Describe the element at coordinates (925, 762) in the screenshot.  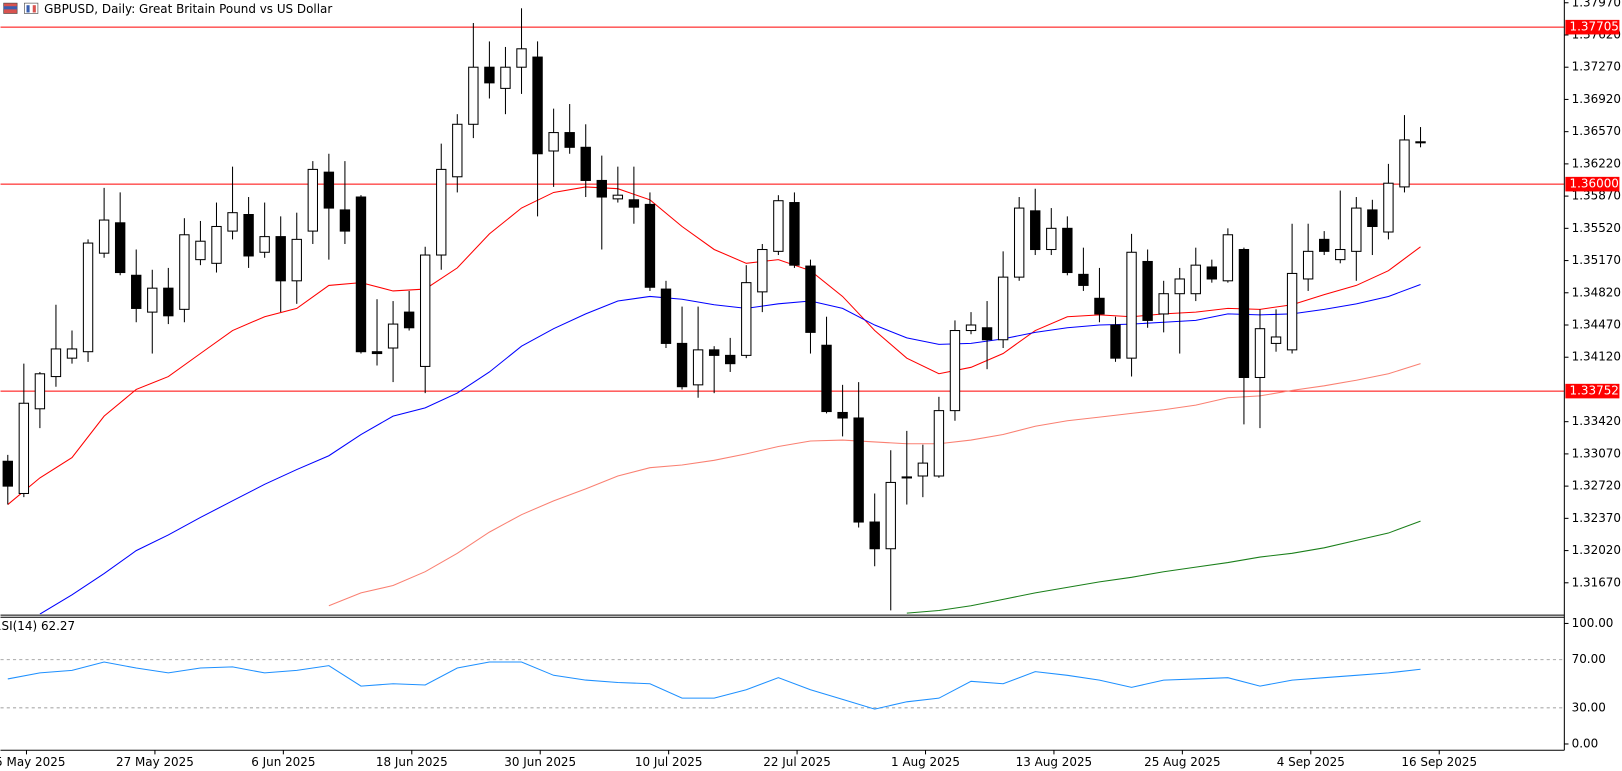
I see `x-tick-label: 1 Aug 2025` at that location.